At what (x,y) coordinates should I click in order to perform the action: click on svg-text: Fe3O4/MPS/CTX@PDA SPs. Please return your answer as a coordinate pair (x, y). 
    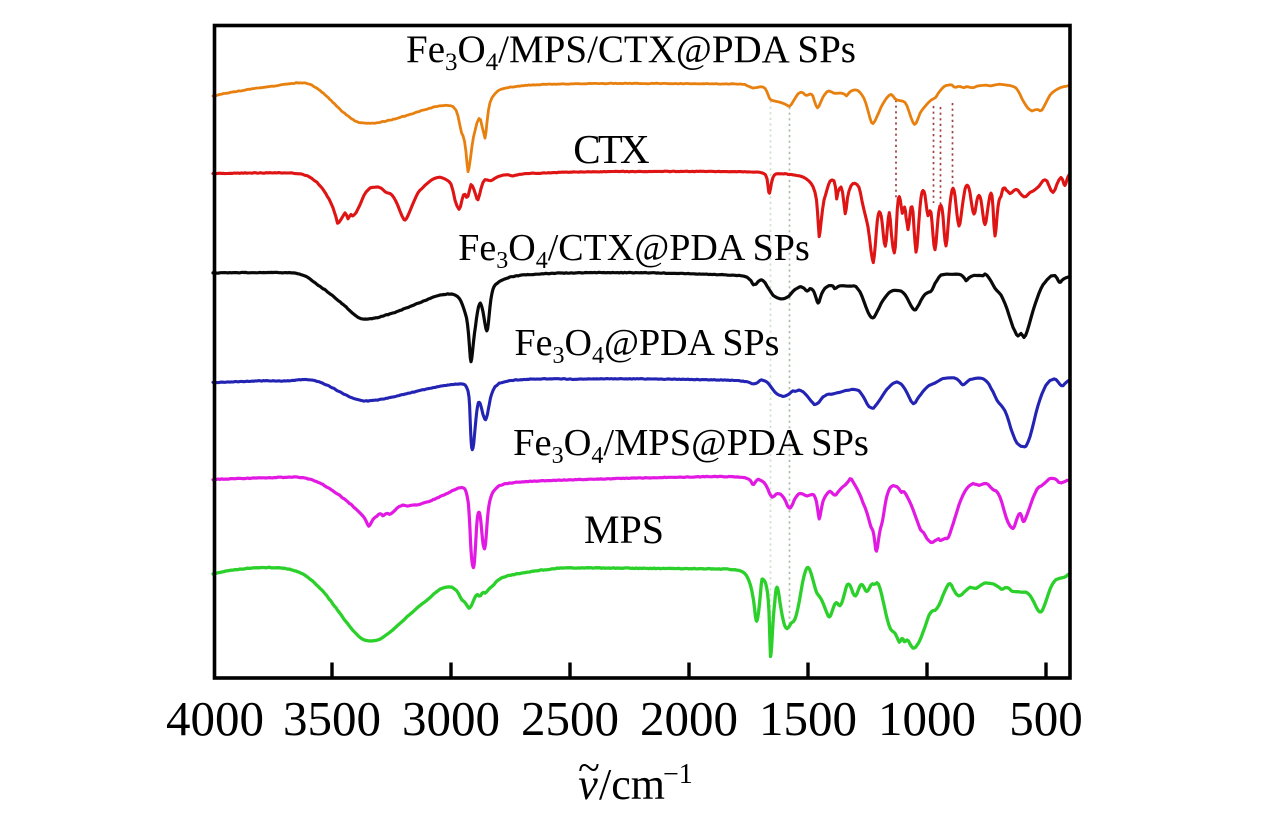
    Looking at the image, I should click on (631, 52).